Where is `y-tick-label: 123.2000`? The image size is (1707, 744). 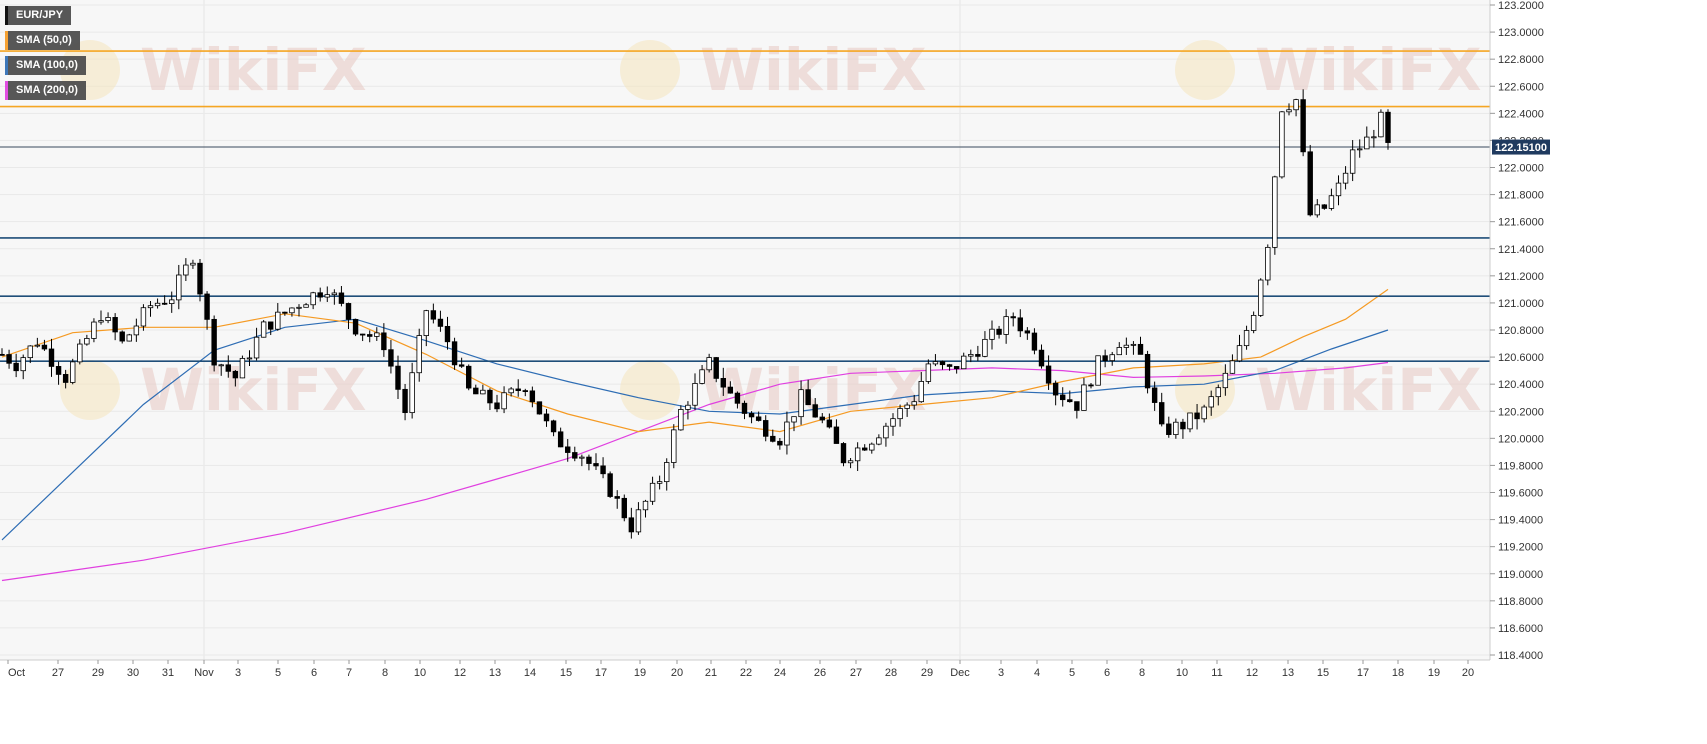
y-tick-label: 123.2000 is located at coordinates (1521, 6).